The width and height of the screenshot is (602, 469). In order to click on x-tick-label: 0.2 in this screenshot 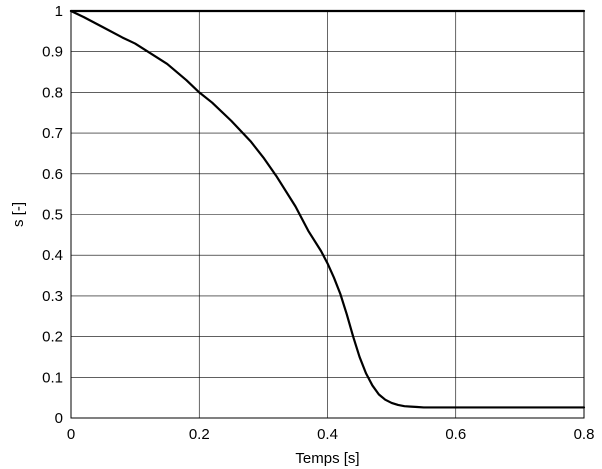, I will do `click(199, 434)`.